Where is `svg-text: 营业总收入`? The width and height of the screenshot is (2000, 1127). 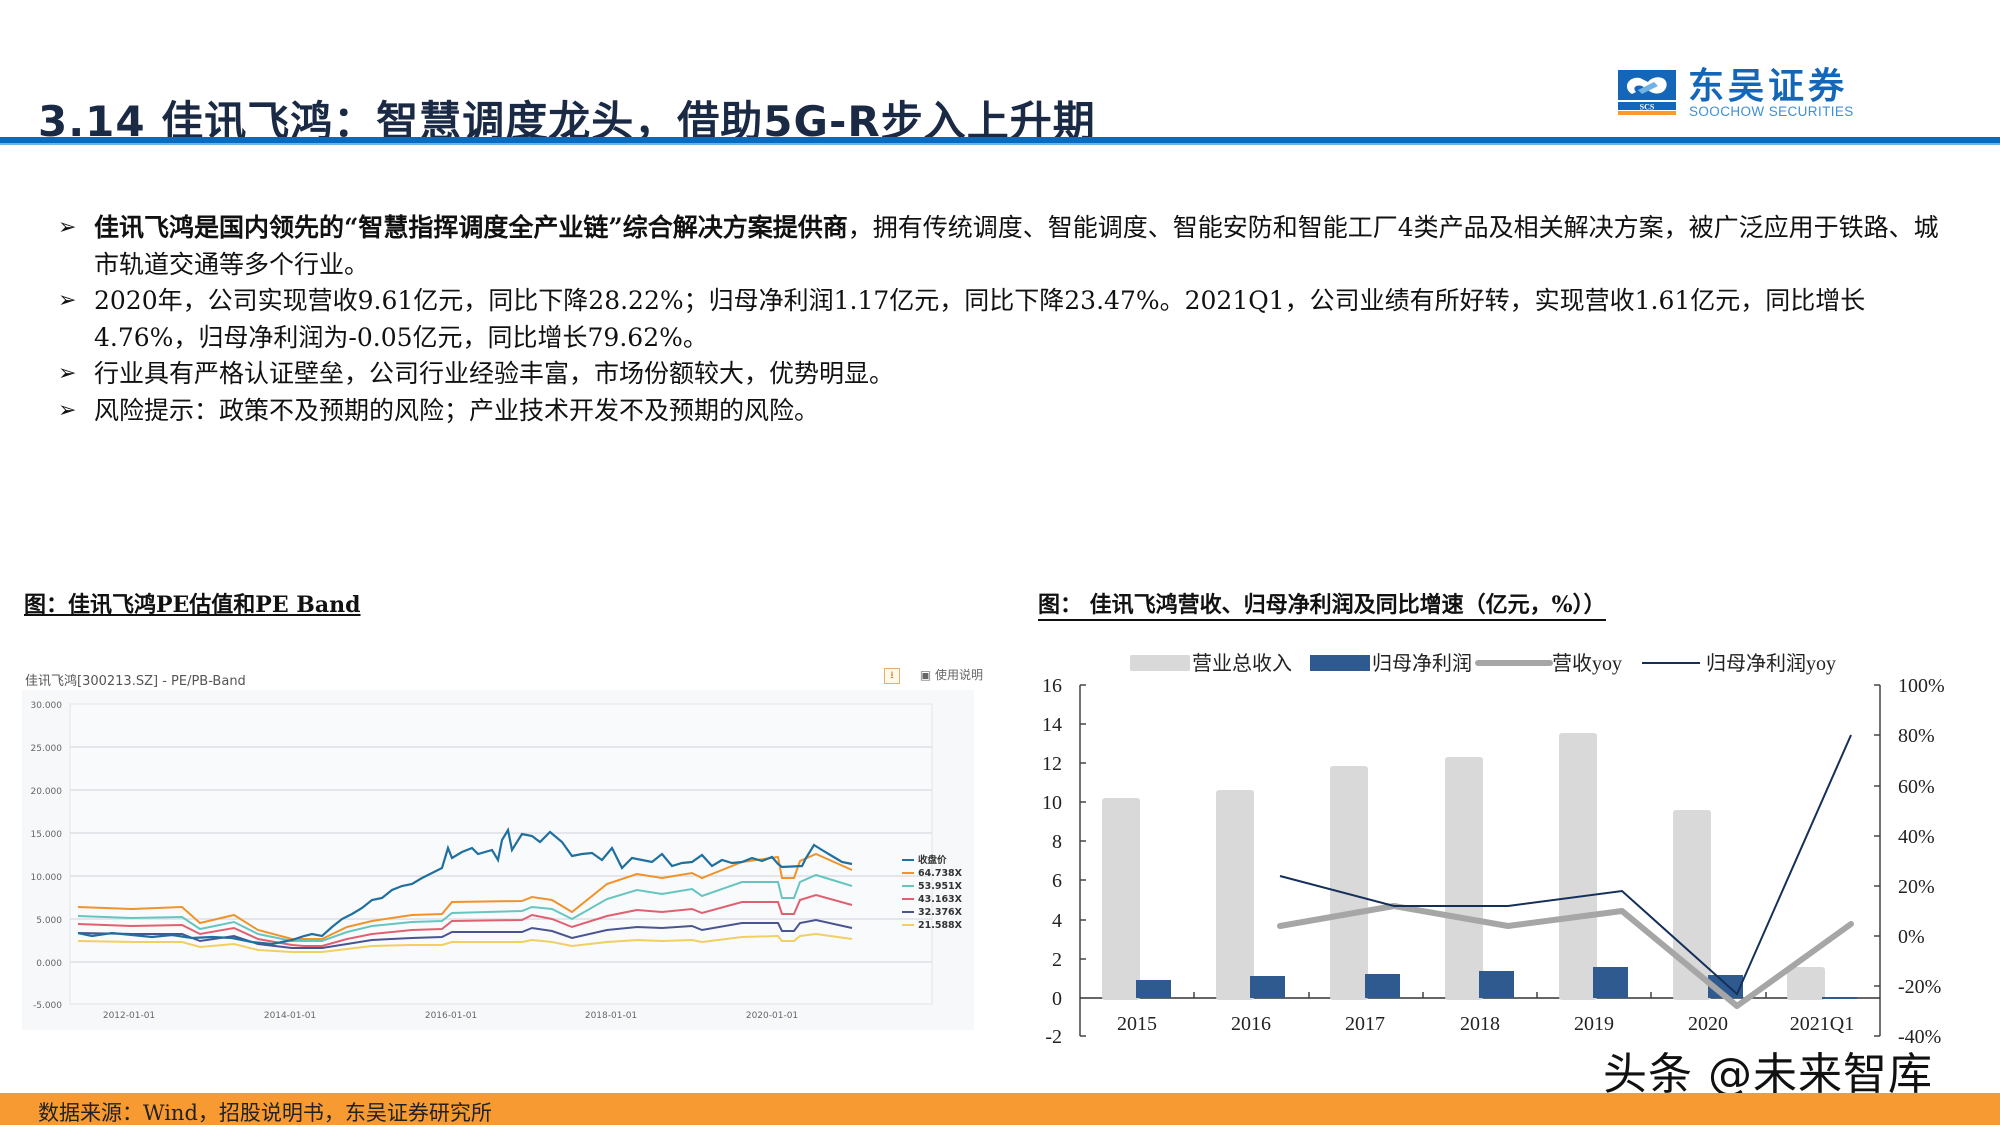 svg-text: 营业总收入 is located at coordinates (1242, 663).